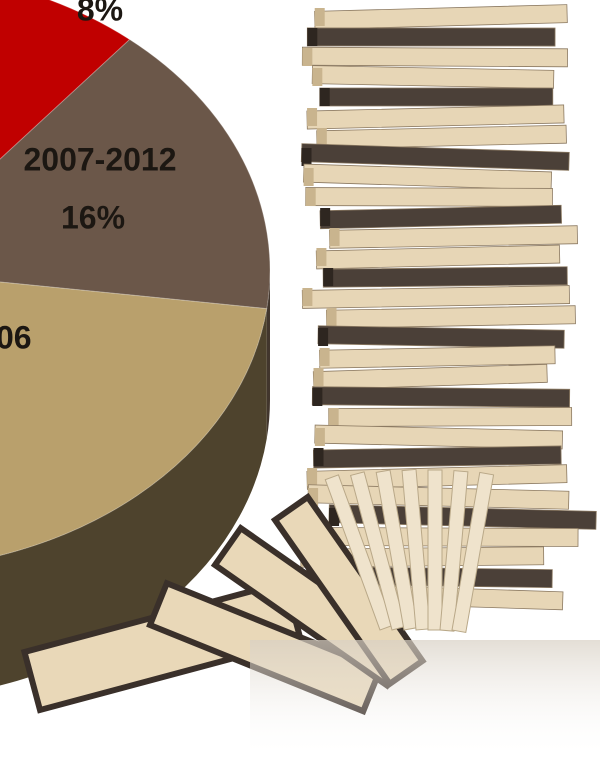 This screenshot has width=610, height=759. Describe the element at coordinates (425, 699) in the screenshot. I see `reflection` at that location.